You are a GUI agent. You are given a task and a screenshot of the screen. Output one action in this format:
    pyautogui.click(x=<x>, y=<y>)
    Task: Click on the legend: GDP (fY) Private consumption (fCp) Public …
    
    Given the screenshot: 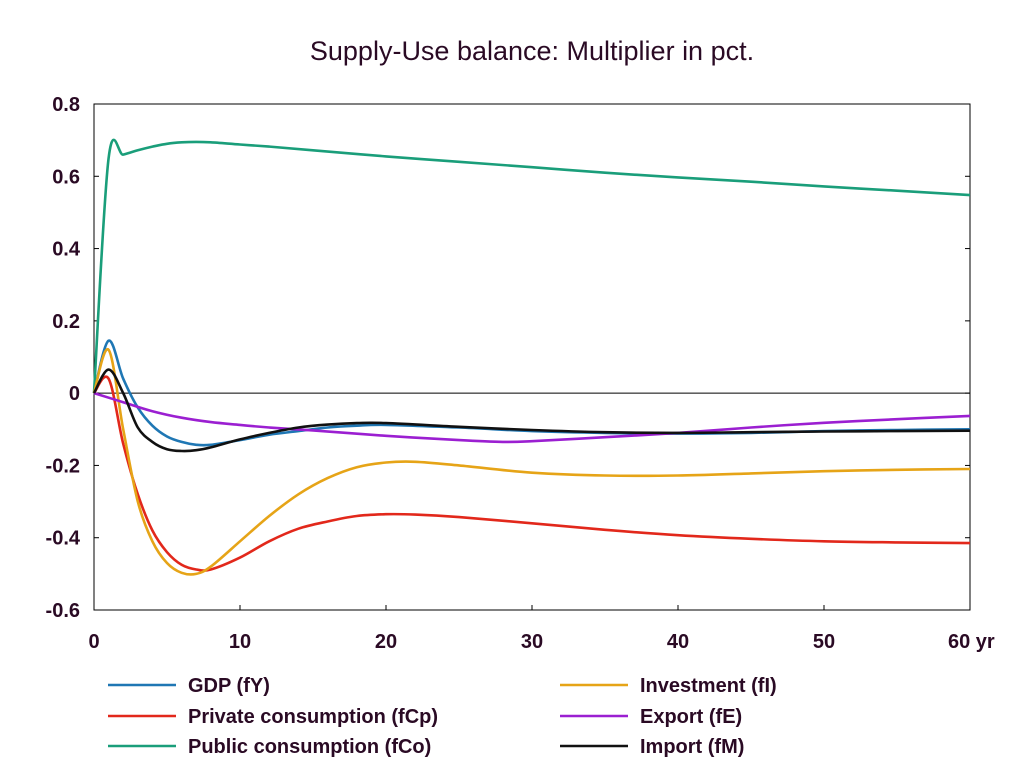 What is the action you would take?
    pyautogui.click(x=442, y=716)
    